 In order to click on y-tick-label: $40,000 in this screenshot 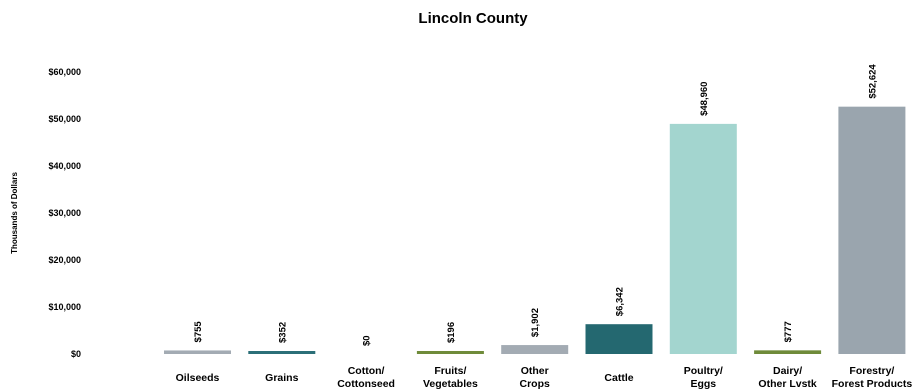, I will do `click(64, 166)`.